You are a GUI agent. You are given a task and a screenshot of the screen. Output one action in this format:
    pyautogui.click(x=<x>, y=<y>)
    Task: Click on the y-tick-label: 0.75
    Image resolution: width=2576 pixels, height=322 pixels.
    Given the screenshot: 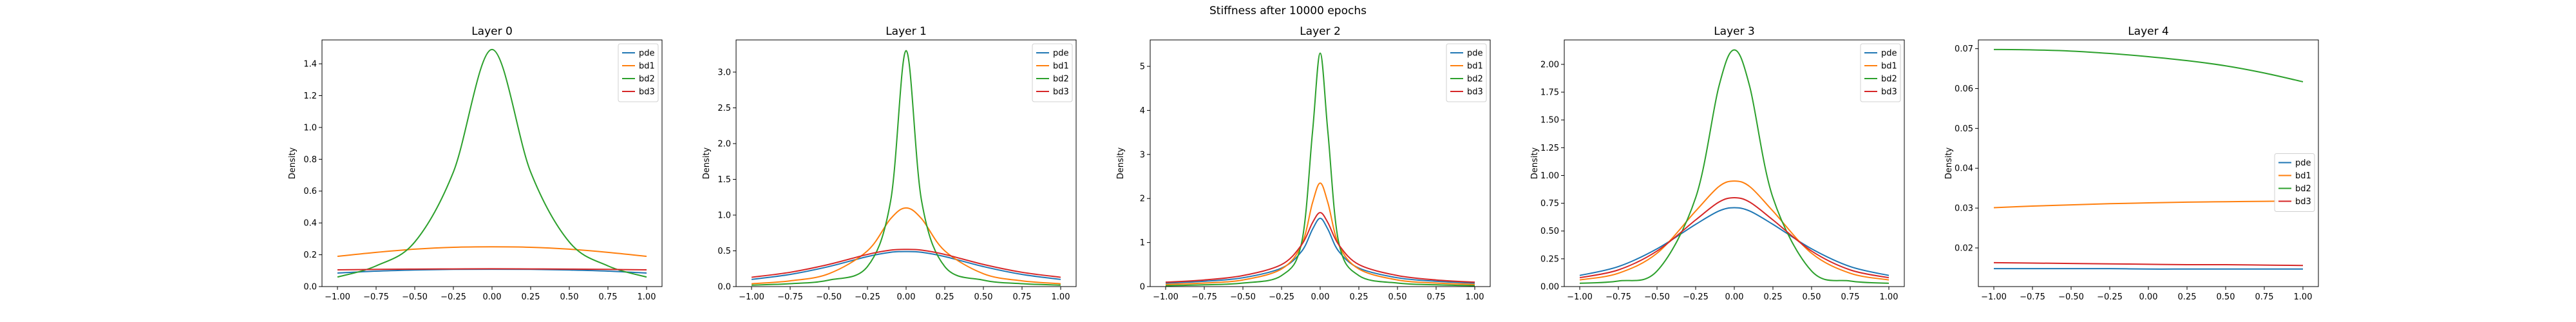 What is the action you would take?
    pyautogui.click(x=1549, y=204)
    